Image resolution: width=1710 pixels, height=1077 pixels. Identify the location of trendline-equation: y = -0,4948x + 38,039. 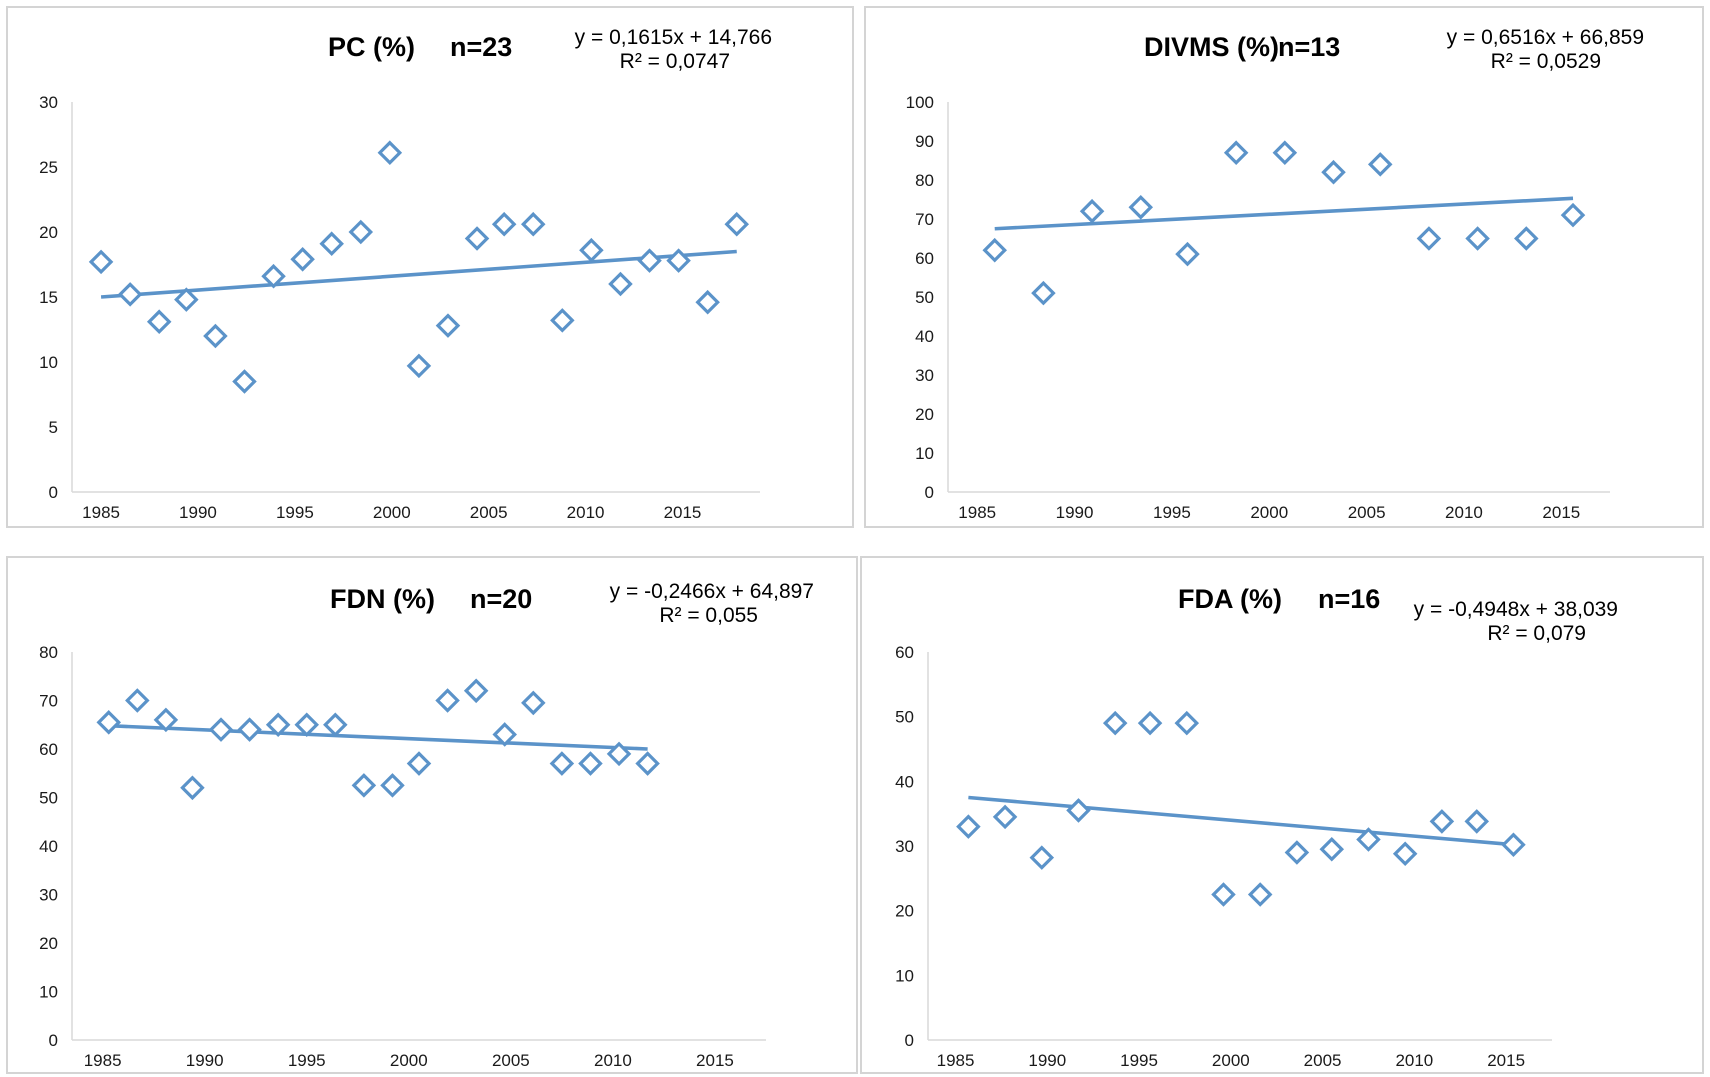
(1516, 609).